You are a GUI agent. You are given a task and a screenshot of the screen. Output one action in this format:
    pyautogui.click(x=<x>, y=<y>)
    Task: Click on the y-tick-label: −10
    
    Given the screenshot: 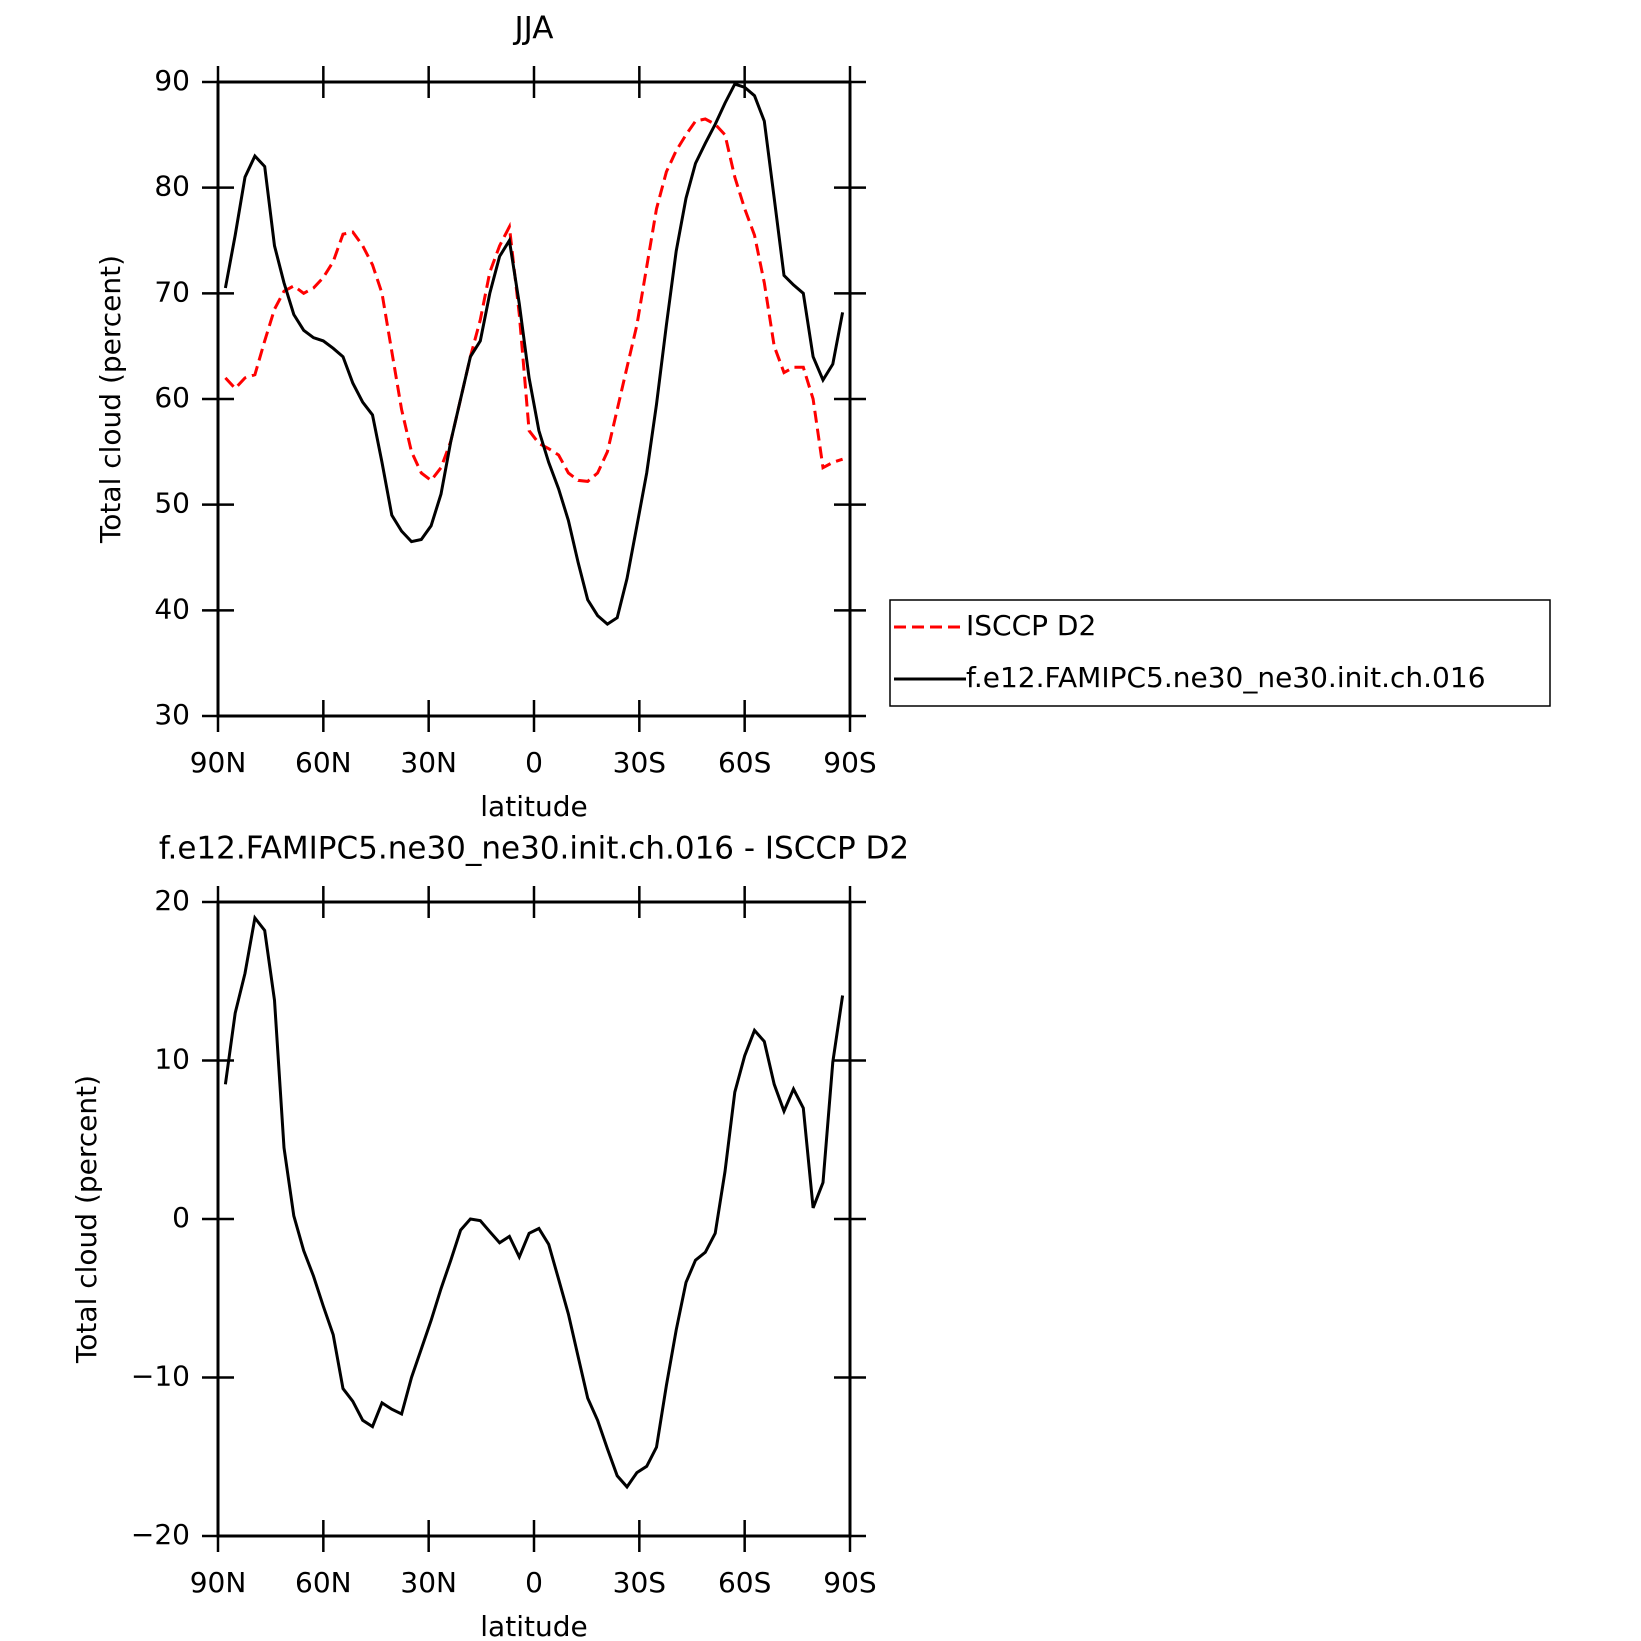 What is the action you would take?
    pyautogui.click(x=160, y=1376)
    